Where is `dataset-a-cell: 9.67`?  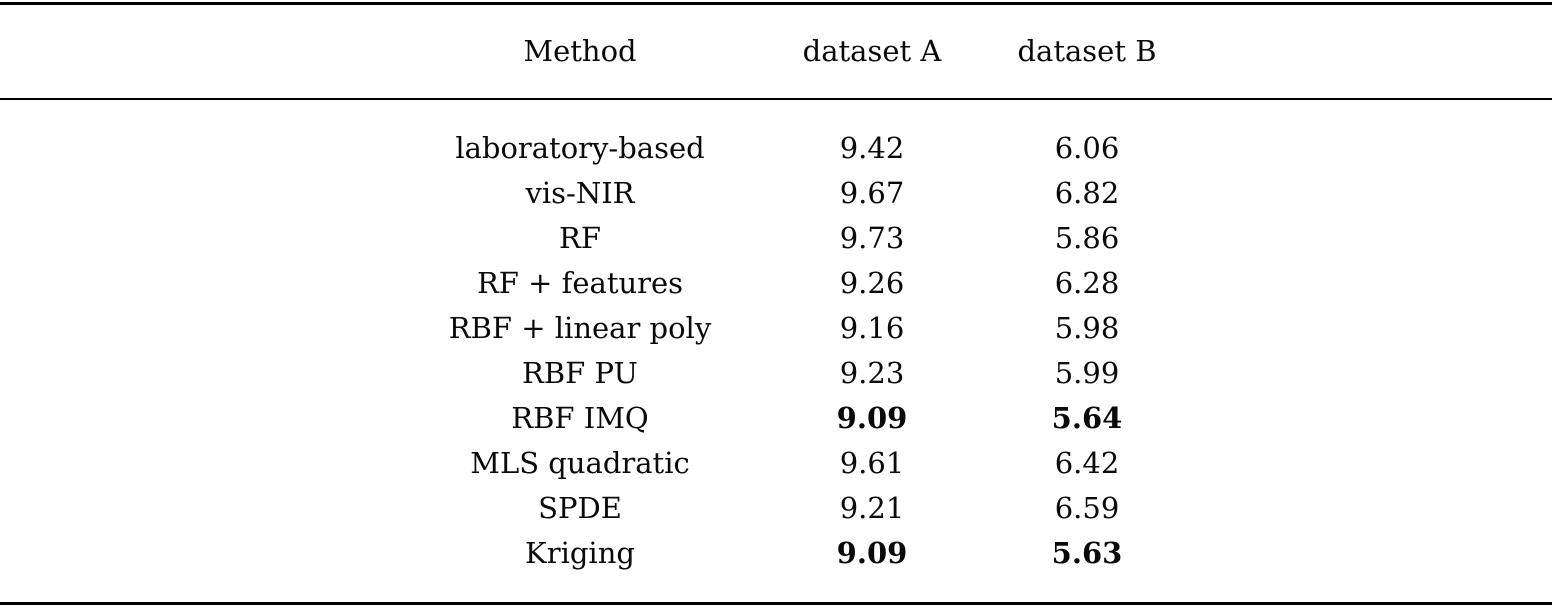 dataset-a-cell: 9.67 is located at coordinates (872, 193).